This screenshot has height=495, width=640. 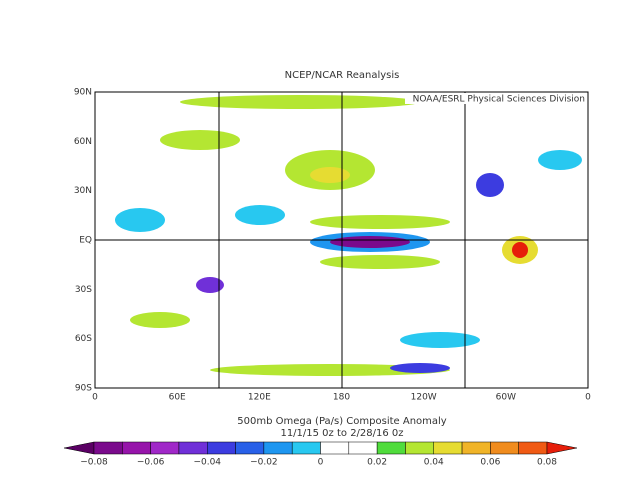 What do you see at coordinates (434, 463) in the screenshot?
I see `colorbar-tick-label: 0.04` at bounding box center [434, 463].